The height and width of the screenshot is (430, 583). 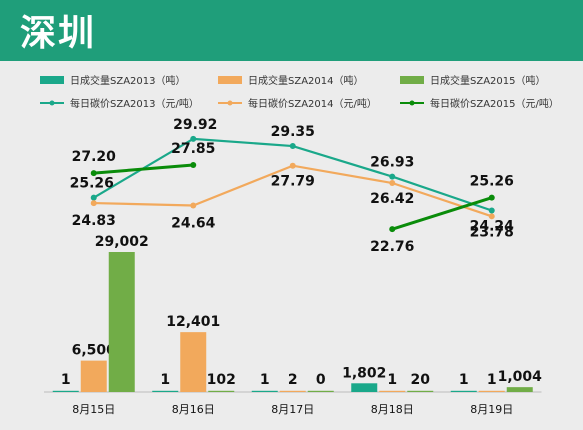 What do you see at coordinates (392, 380) in the screenshot?
I see `bar-label-volume_2014-3: 1` at bounding box center [392, 380].